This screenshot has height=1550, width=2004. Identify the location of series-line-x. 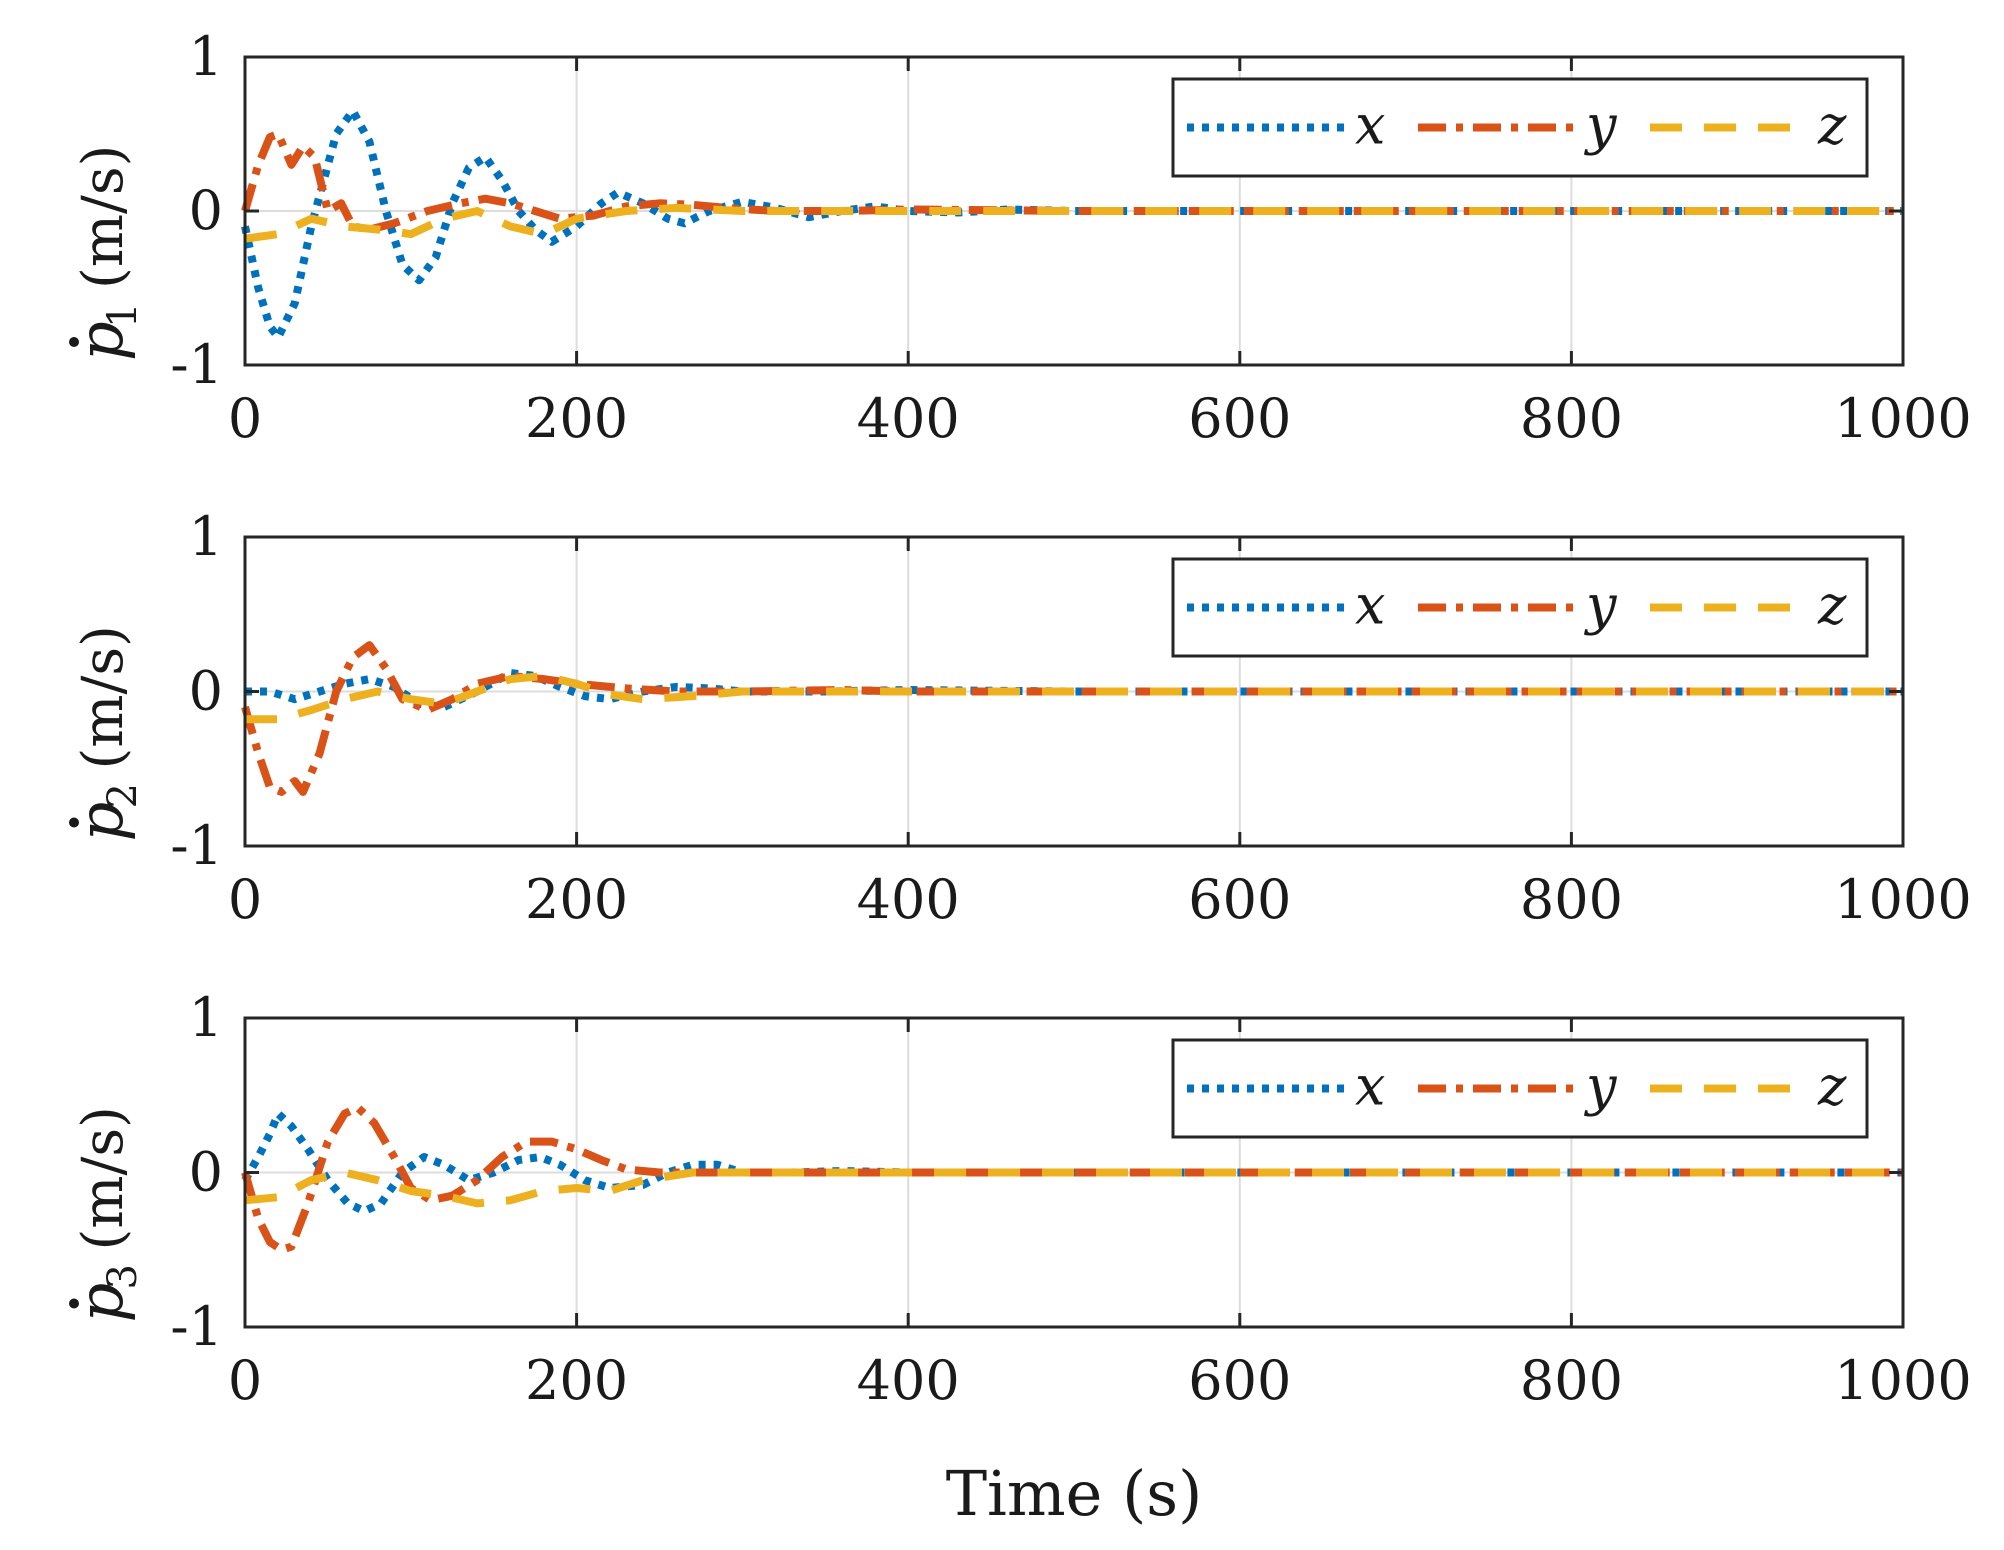
(1074, 690).